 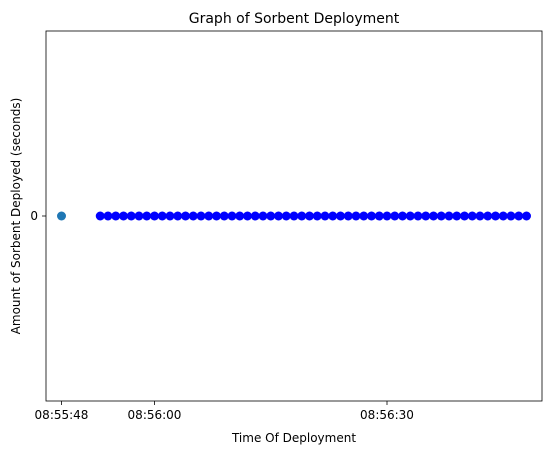 What do you see at coordinates (294, 19) in the screenshot?
I see `chart-title: Graph of Sorbent Deployment` at bounding box center [294, 19].